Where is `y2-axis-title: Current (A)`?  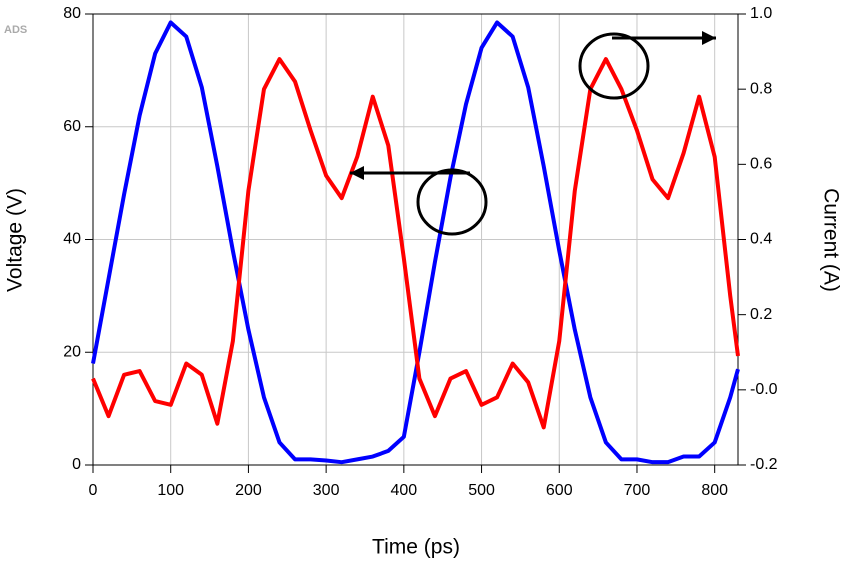
y2-axis-title: Current (A) is located at coordinates (830, 240).